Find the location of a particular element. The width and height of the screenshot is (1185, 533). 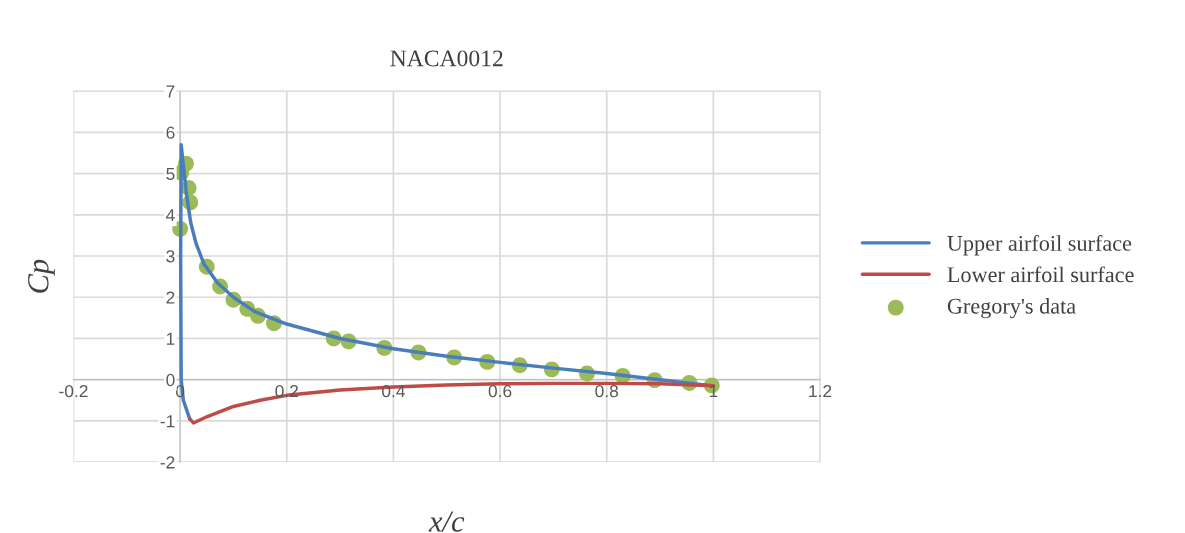

y-tick-label: -1 is located at coordinates (167, 421).